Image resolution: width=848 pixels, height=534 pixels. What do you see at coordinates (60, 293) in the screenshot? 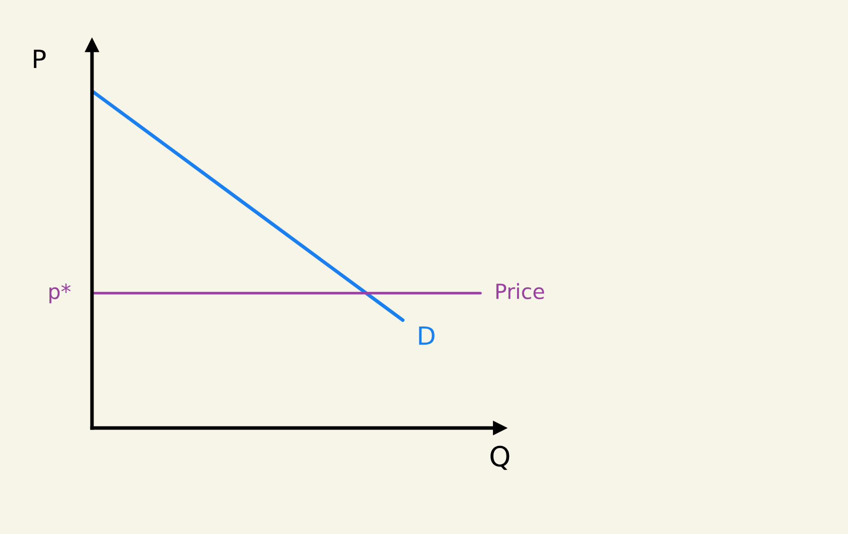
I see `text: p*` at bounding box center [60, 293].